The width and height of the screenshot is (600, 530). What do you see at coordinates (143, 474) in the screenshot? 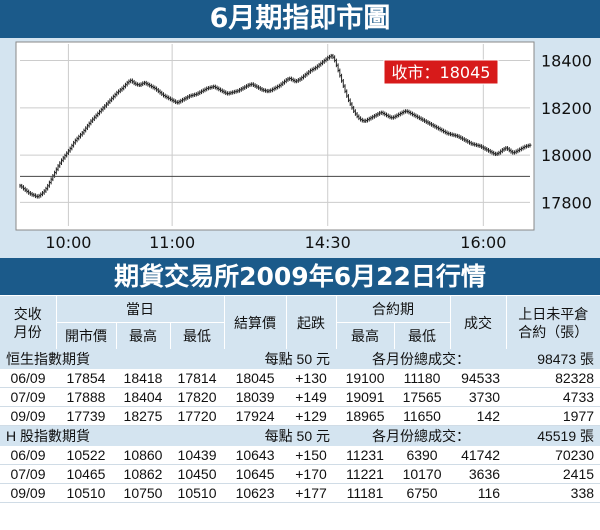
I see `table-cell: 10862` at bounding box center [143, 474].